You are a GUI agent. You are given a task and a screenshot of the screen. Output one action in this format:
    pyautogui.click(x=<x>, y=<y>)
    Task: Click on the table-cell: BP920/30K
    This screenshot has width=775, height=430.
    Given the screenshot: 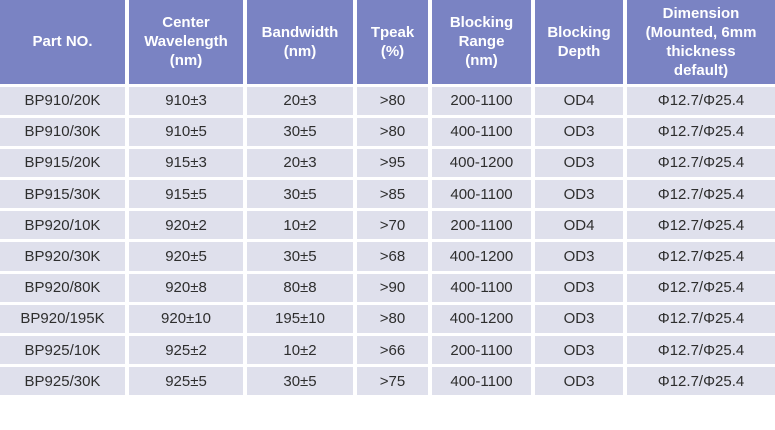 What is the action you would take?
    pyautogui.click(x=64, y=257)
    